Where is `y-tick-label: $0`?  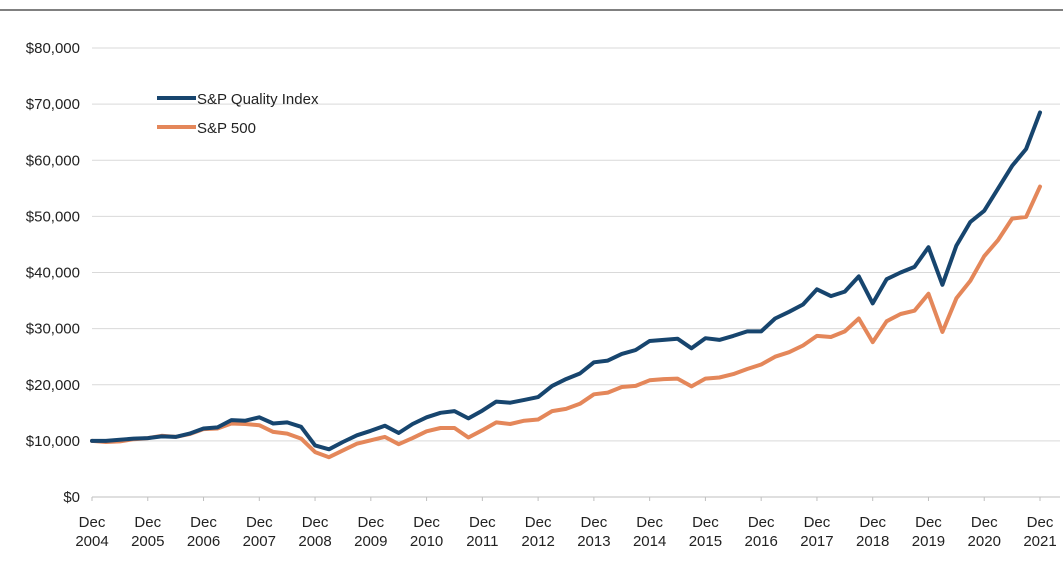
y-tick-label: $0 is located at coordinates (71, 497).